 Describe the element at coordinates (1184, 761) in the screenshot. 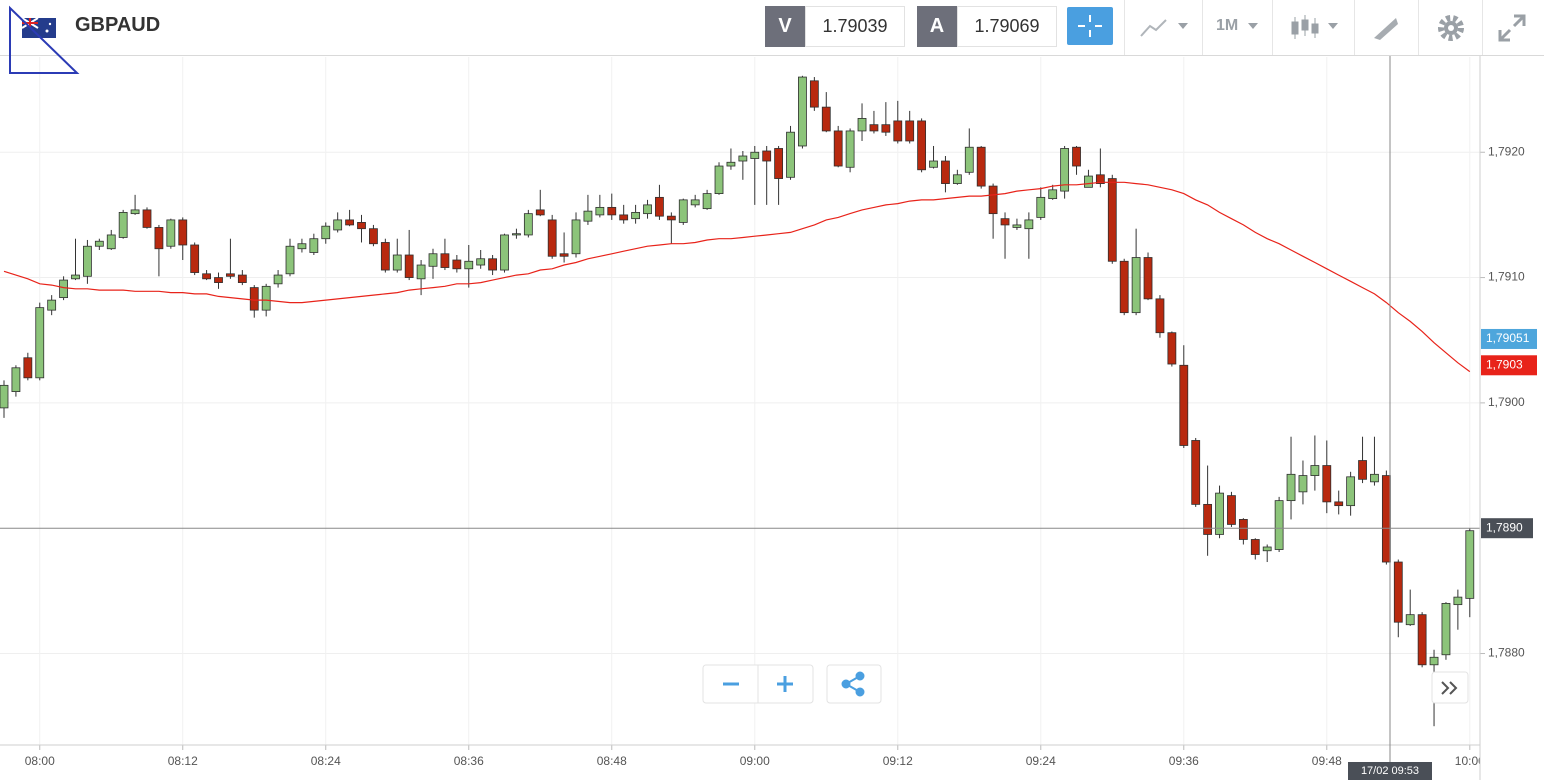

I see `x-tick-label: 09:36` at that location.